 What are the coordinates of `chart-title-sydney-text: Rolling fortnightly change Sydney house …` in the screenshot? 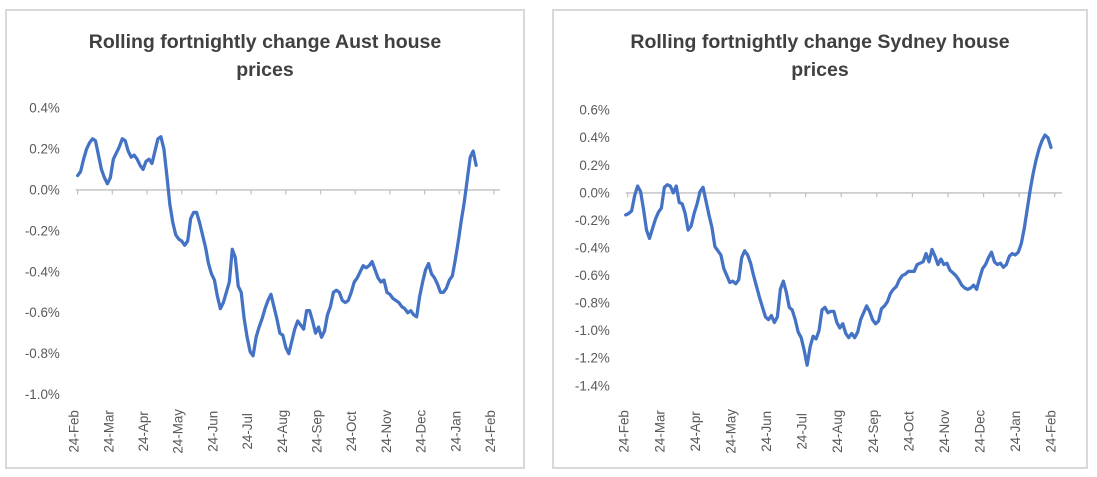 It's located at (820, 56).